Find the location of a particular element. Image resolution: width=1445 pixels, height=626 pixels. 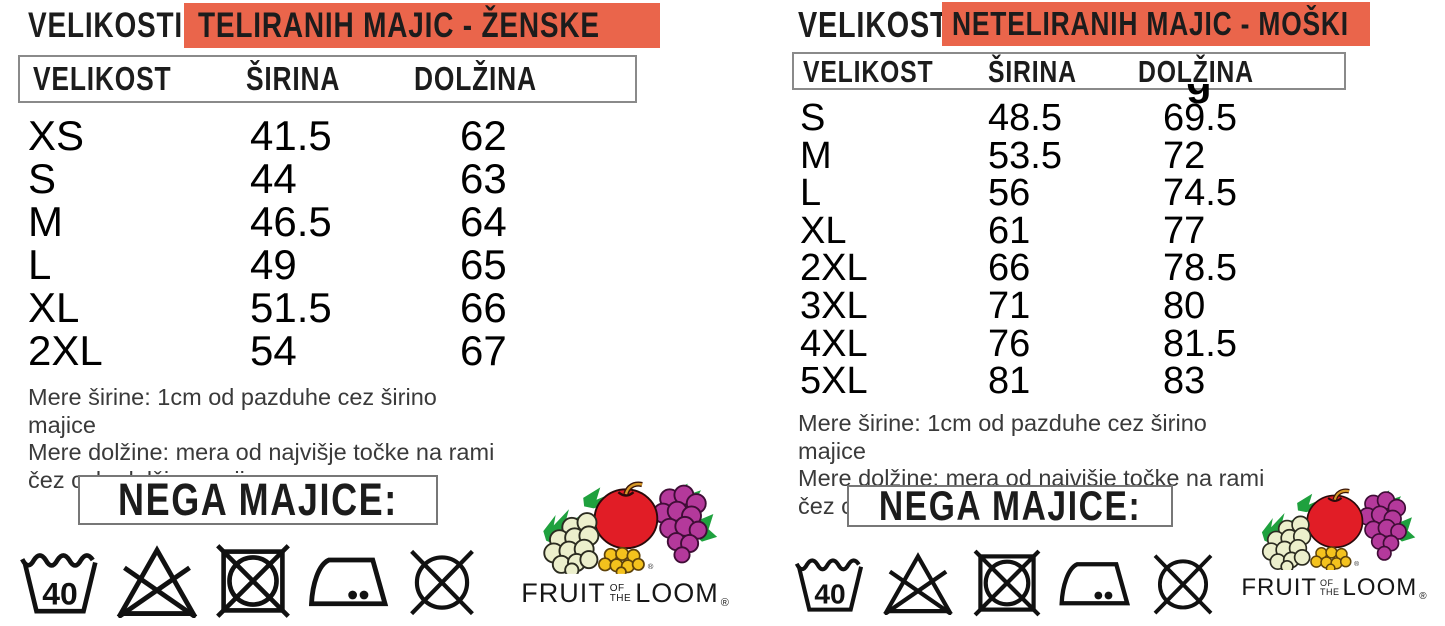

length-cell: 81.5 is located at coordinates (1200, 343).